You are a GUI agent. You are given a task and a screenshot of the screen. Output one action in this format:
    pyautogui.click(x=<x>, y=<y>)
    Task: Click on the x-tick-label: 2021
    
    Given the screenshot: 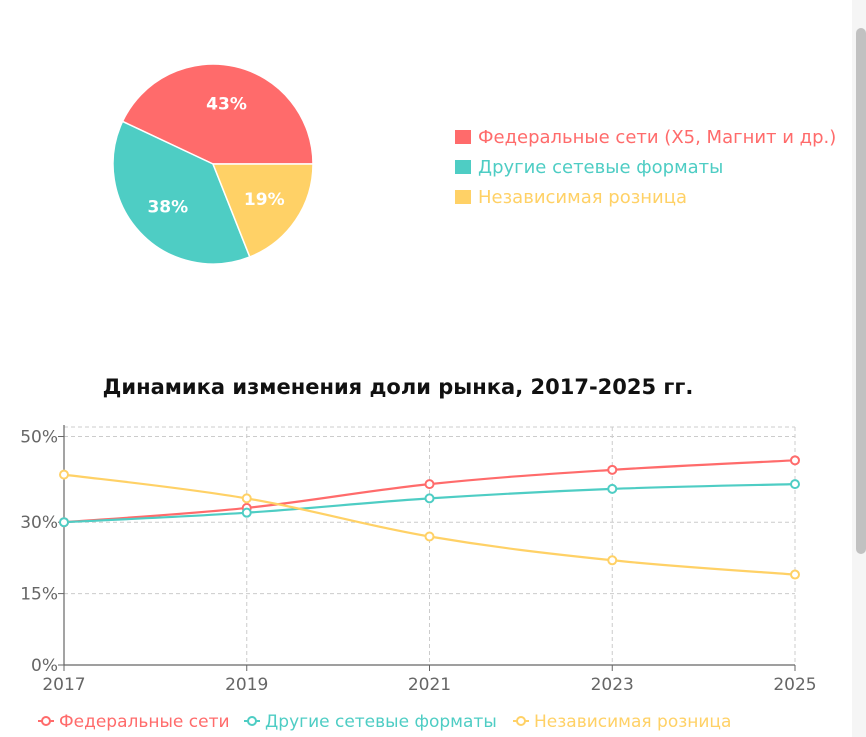 What is the action you would take?
    pyautogui.click(x=429, y=685)
    